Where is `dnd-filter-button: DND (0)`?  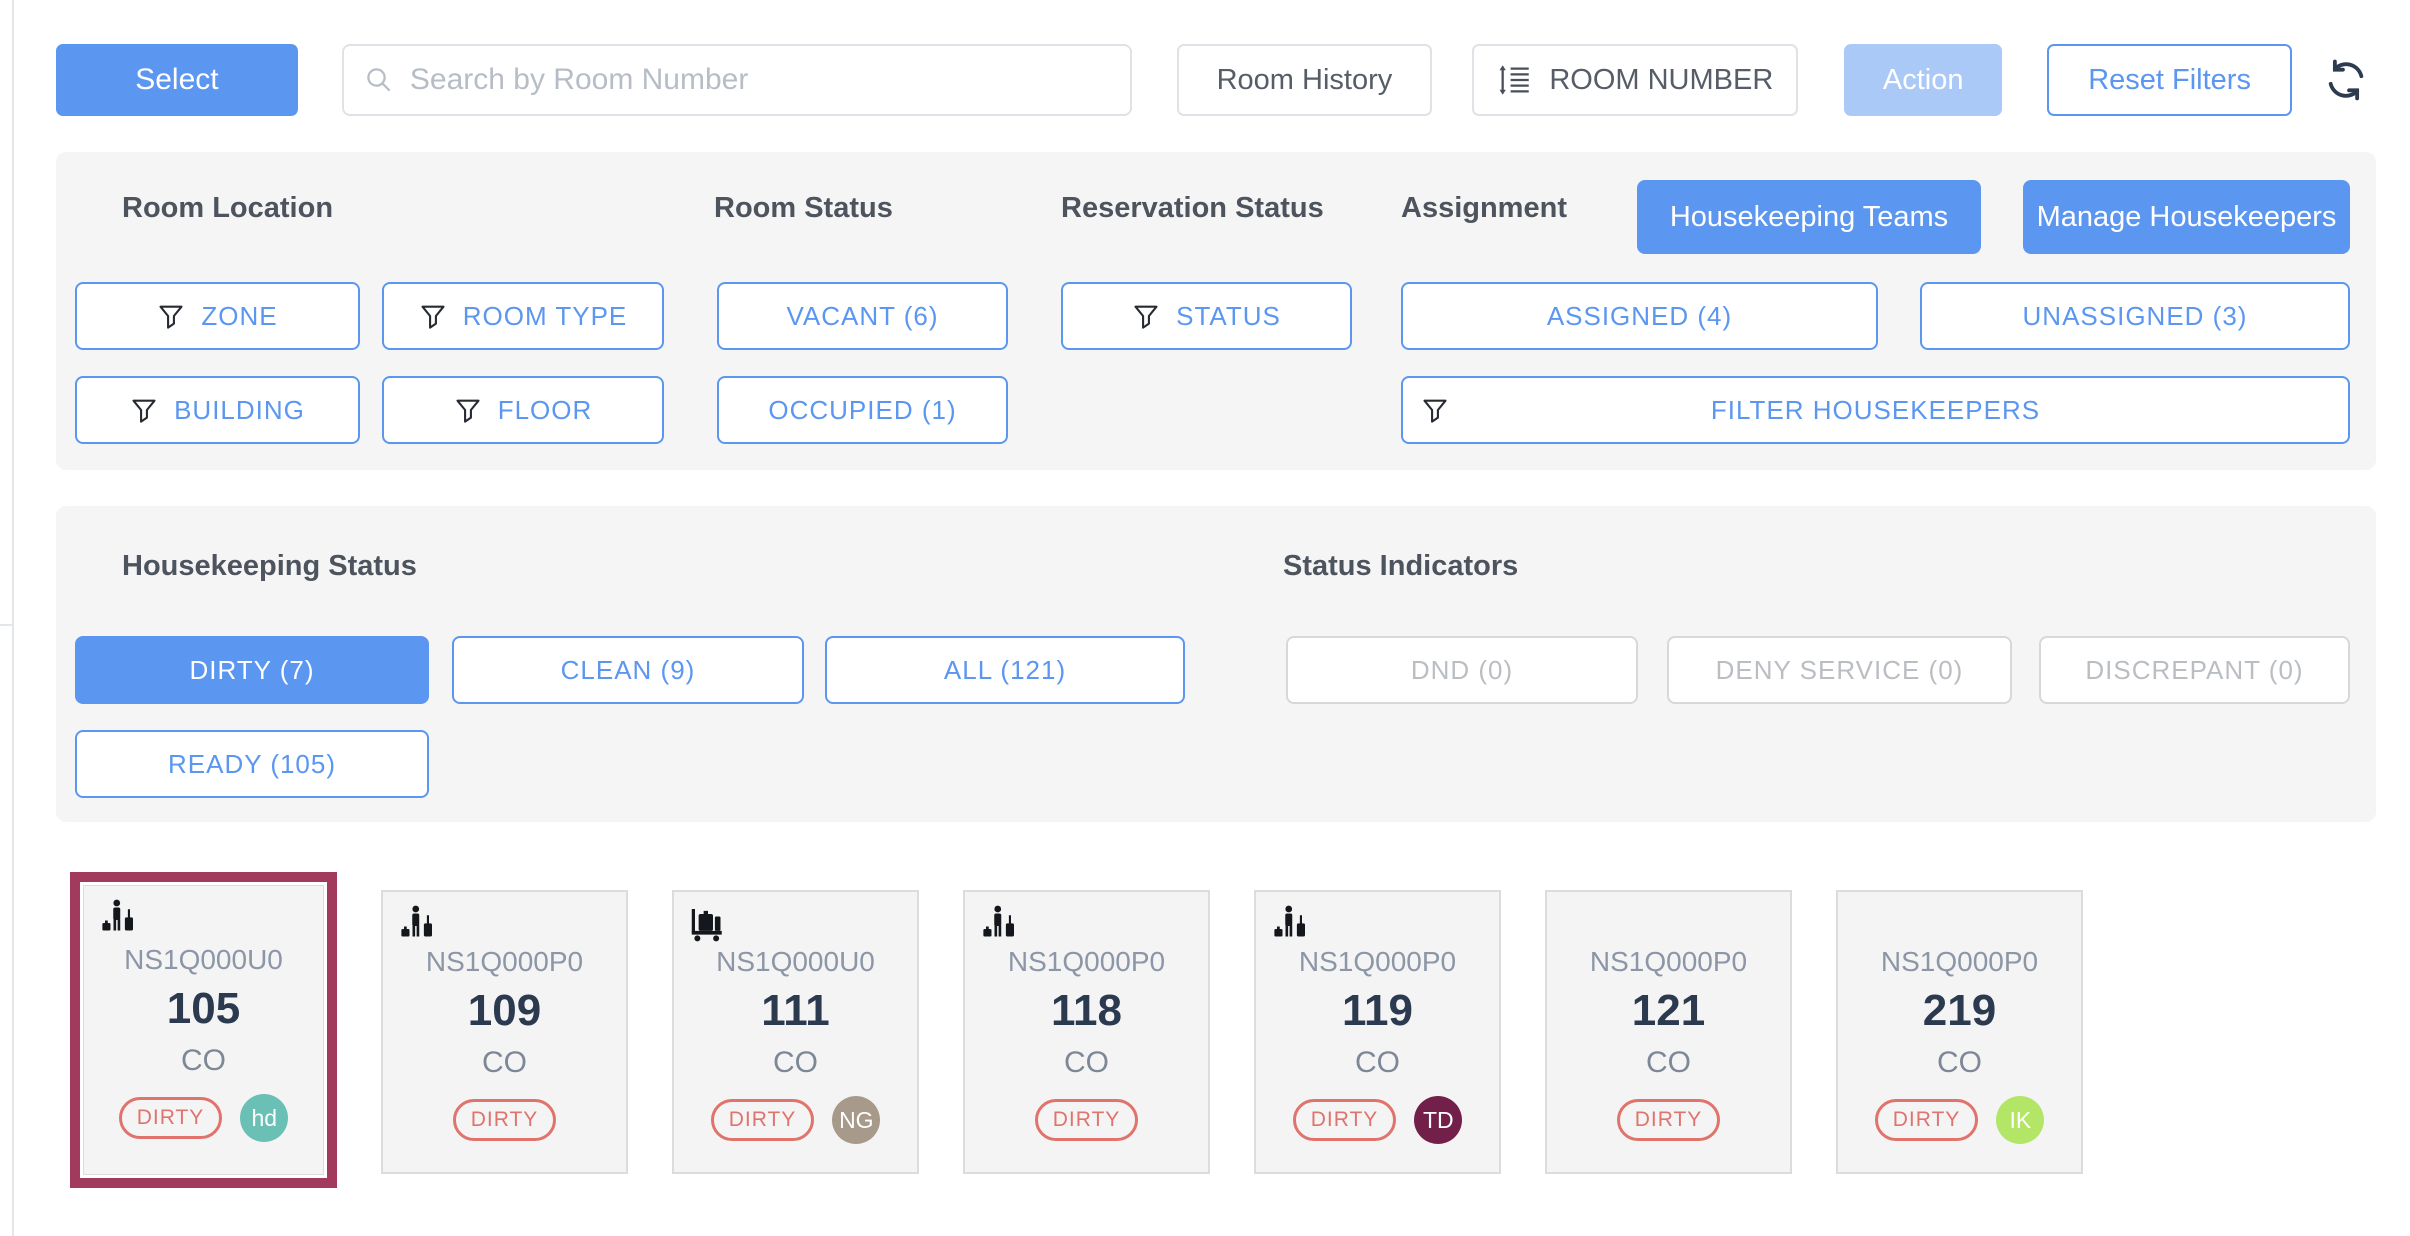 dnd-filter-button: DND (0) is located at coordinates (1462, 670).